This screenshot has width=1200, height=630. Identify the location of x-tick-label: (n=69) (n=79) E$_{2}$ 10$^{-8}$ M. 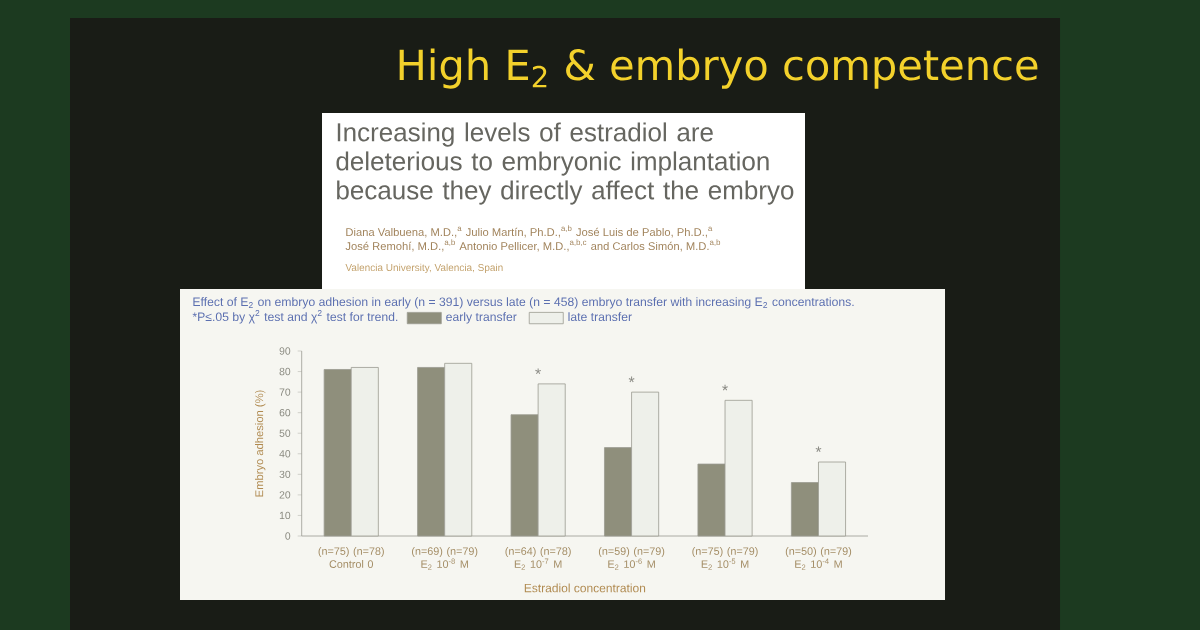
(445, 558).